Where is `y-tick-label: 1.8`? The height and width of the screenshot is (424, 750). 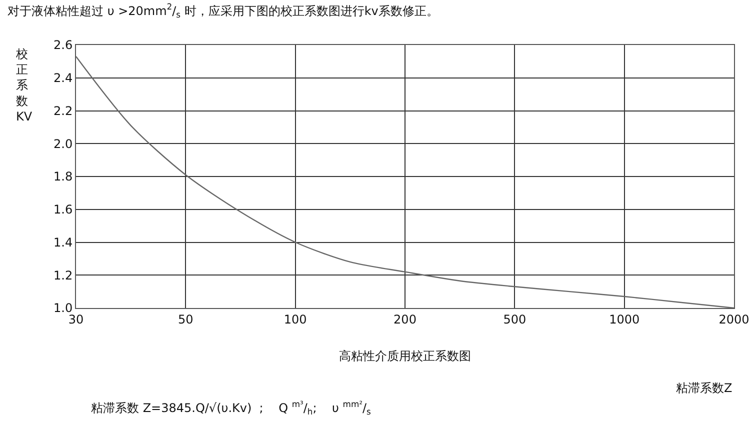
y-tick-label: 1.8 is located at coordinates (63, 177).